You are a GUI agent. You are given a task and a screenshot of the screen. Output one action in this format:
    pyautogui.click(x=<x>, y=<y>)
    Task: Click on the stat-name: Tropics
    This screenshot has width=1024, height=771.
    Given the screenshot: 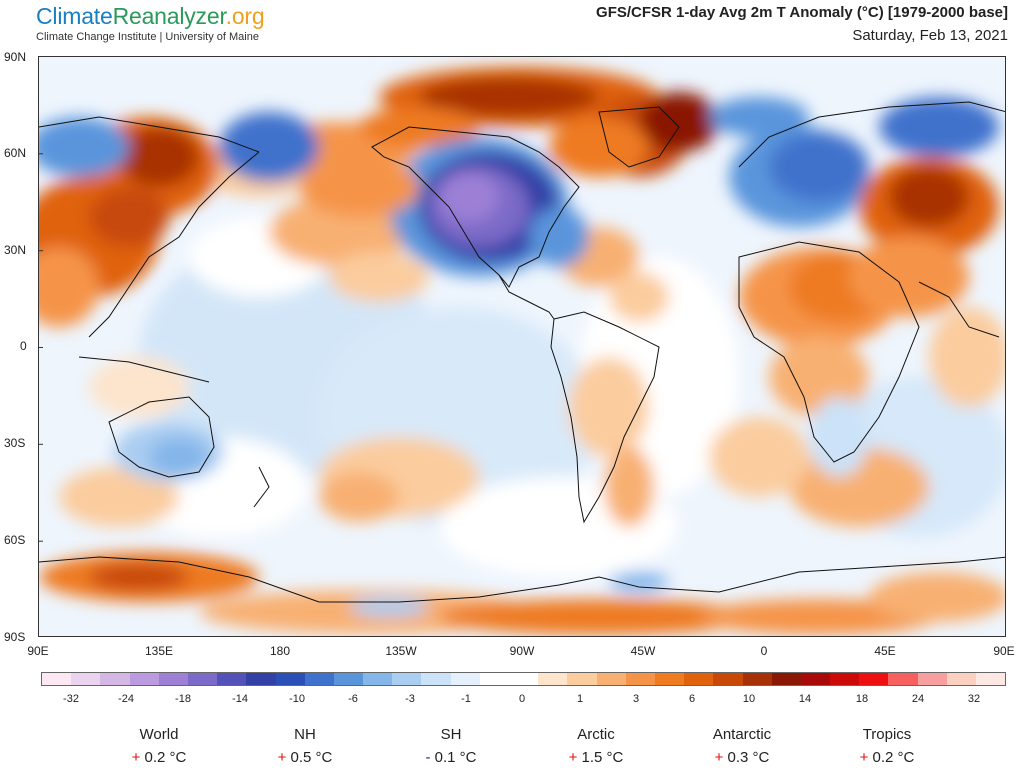 What is the action you would take?
    pyautogui.click(x=887, y=734)
    